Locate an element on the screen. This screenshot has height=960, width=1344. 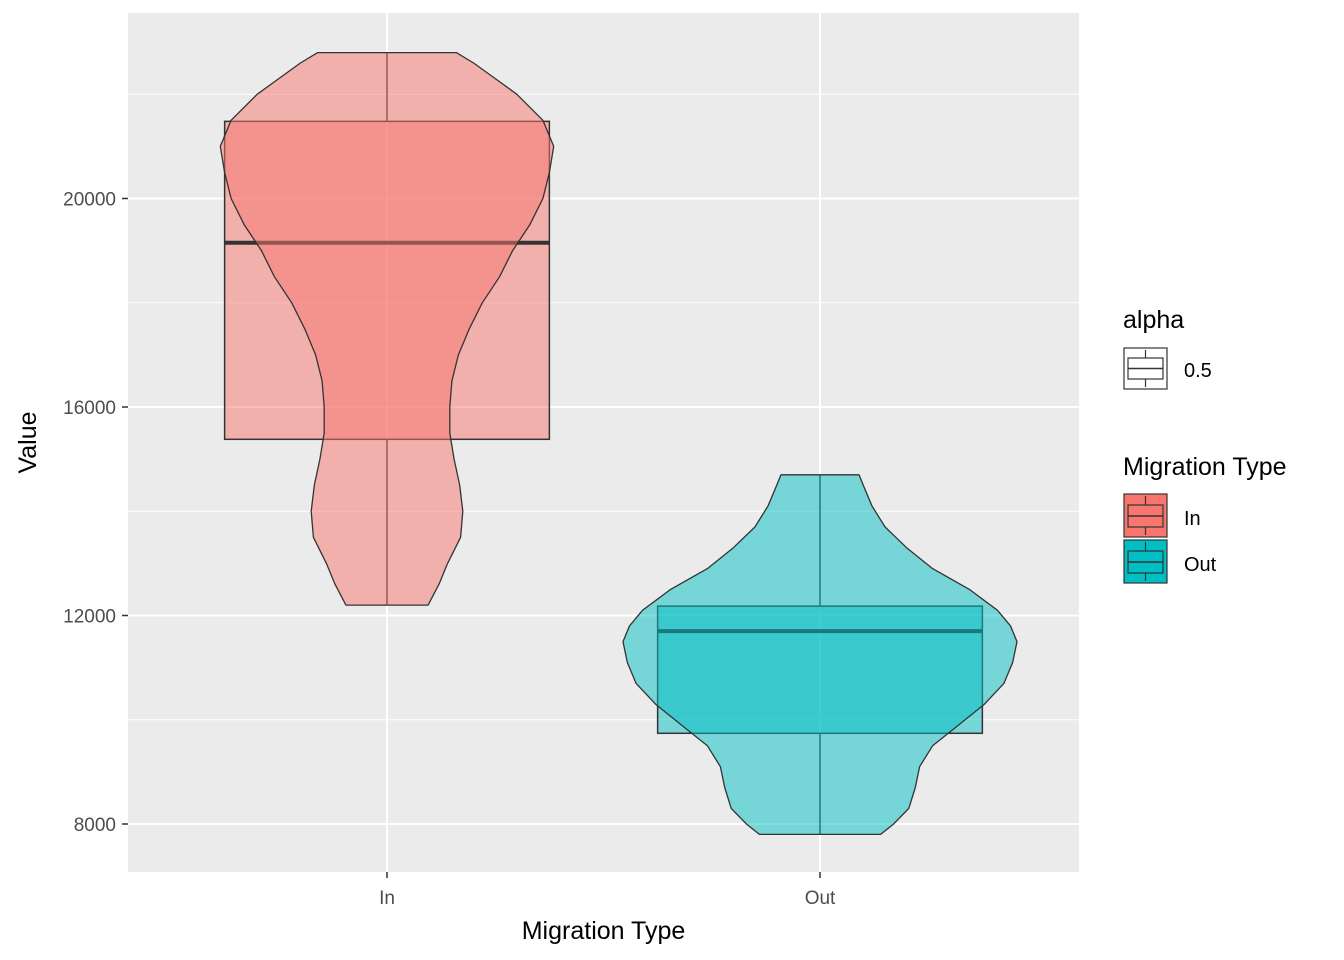
x-axis-title: Migration Type is located at coordinates (604, 931).